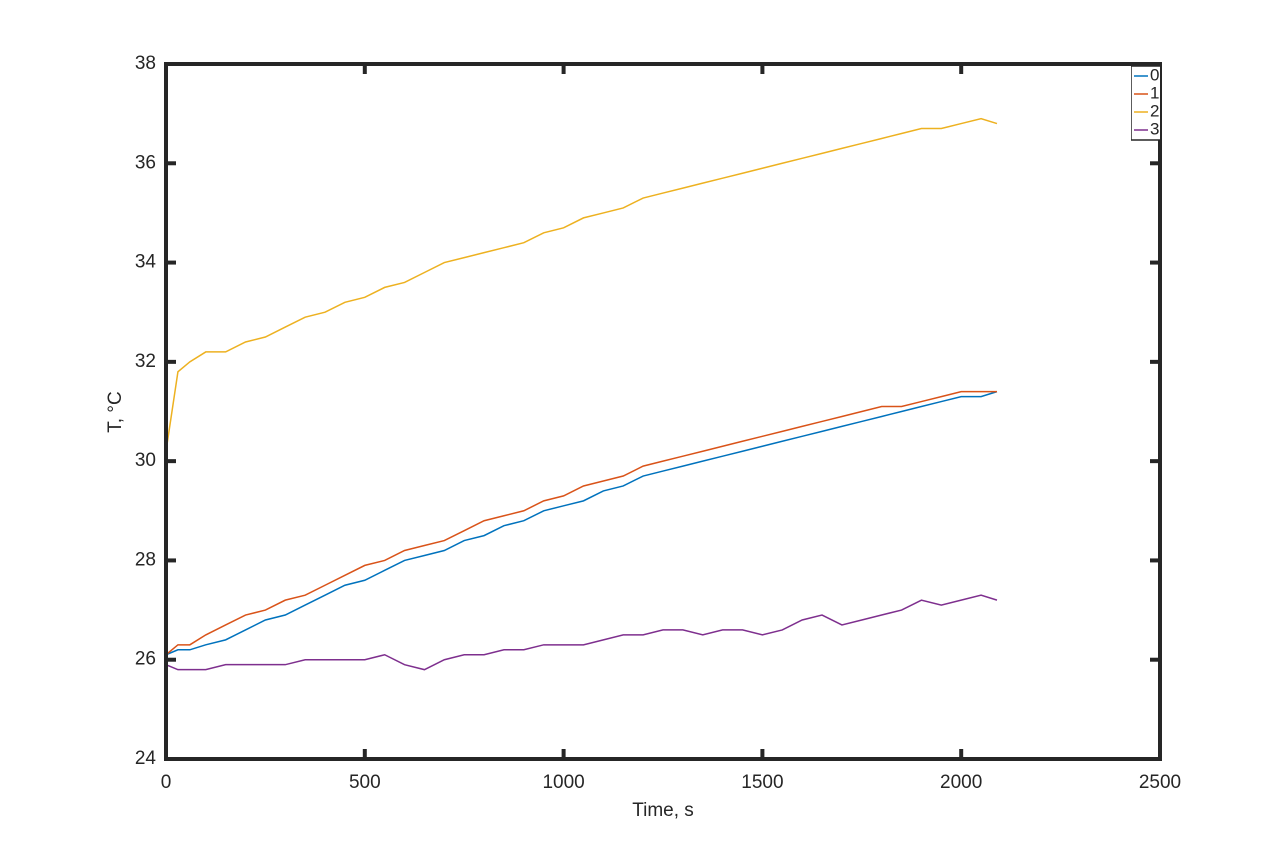 This screenshot has height=853, width=1280. What do you see at coordinates (145, 659) in the screenshot?
I see `y-tick-label: 26` at bounding box center [145, 659].